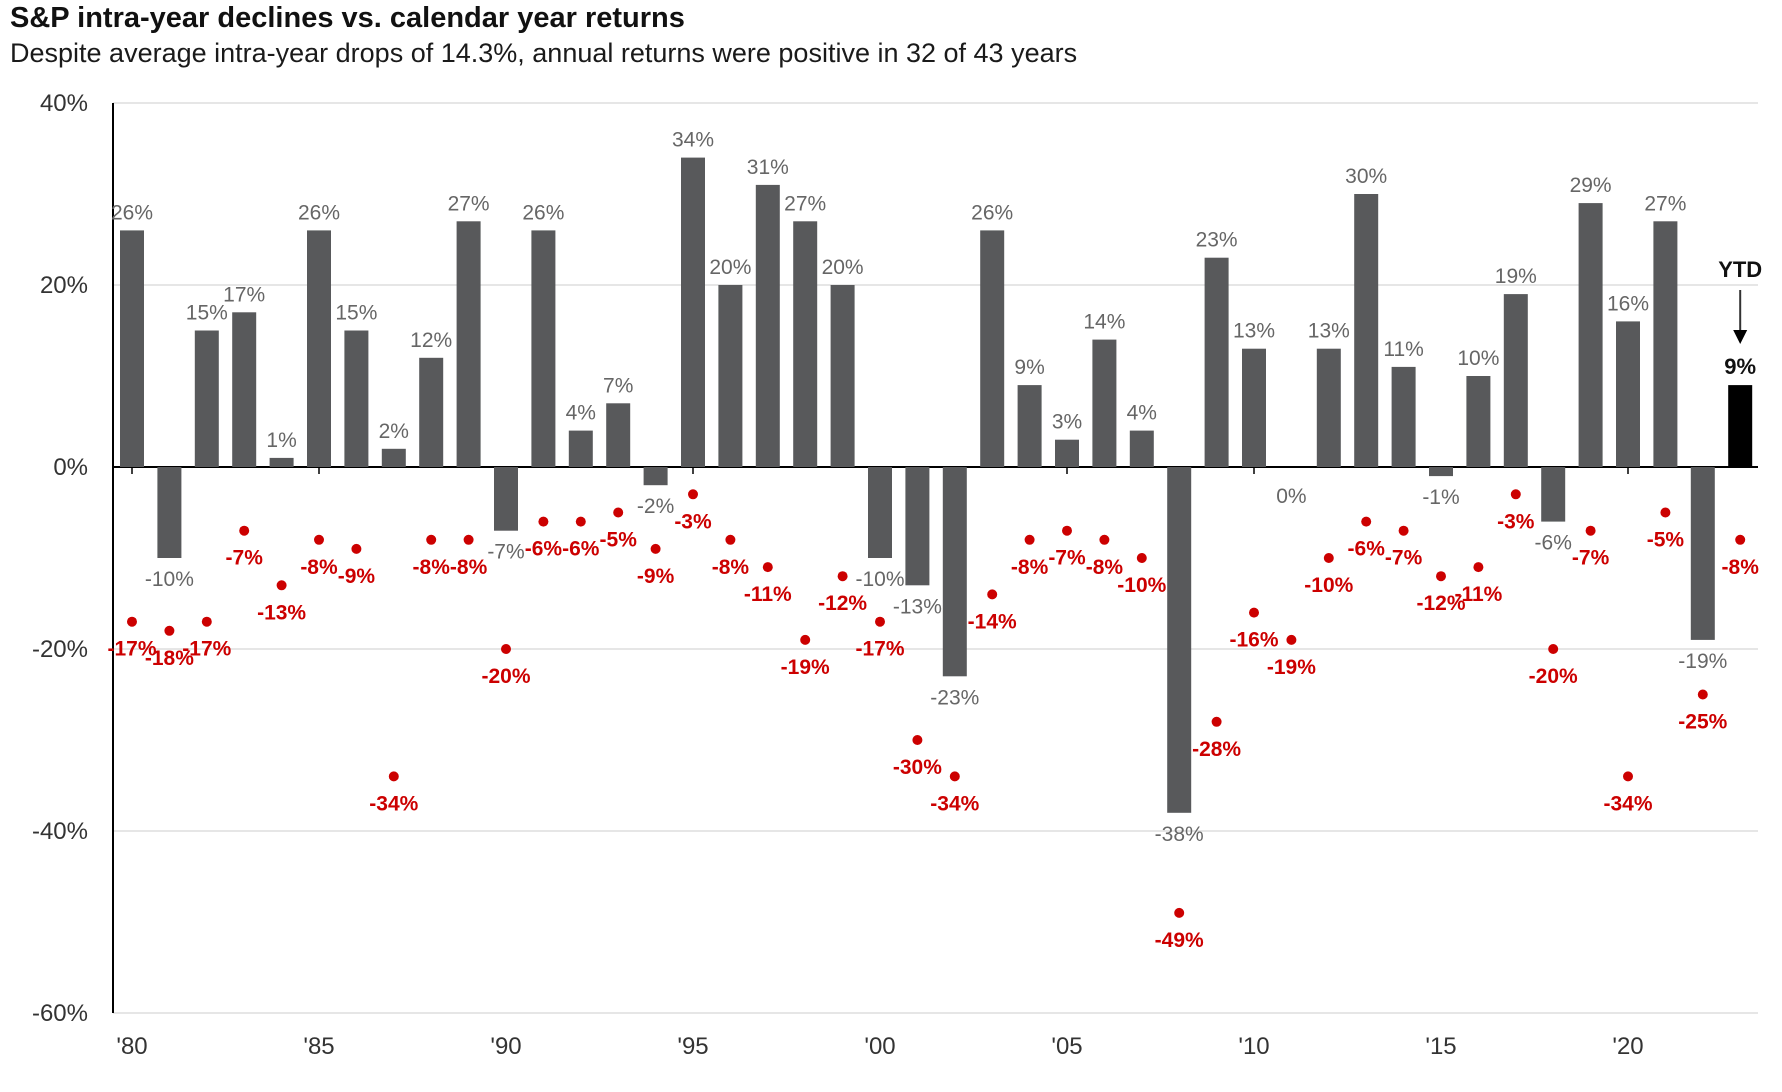  Describe the element at coordinates (60, 831) in the screenshot. I see `y-tick-label: -40%` at that location.